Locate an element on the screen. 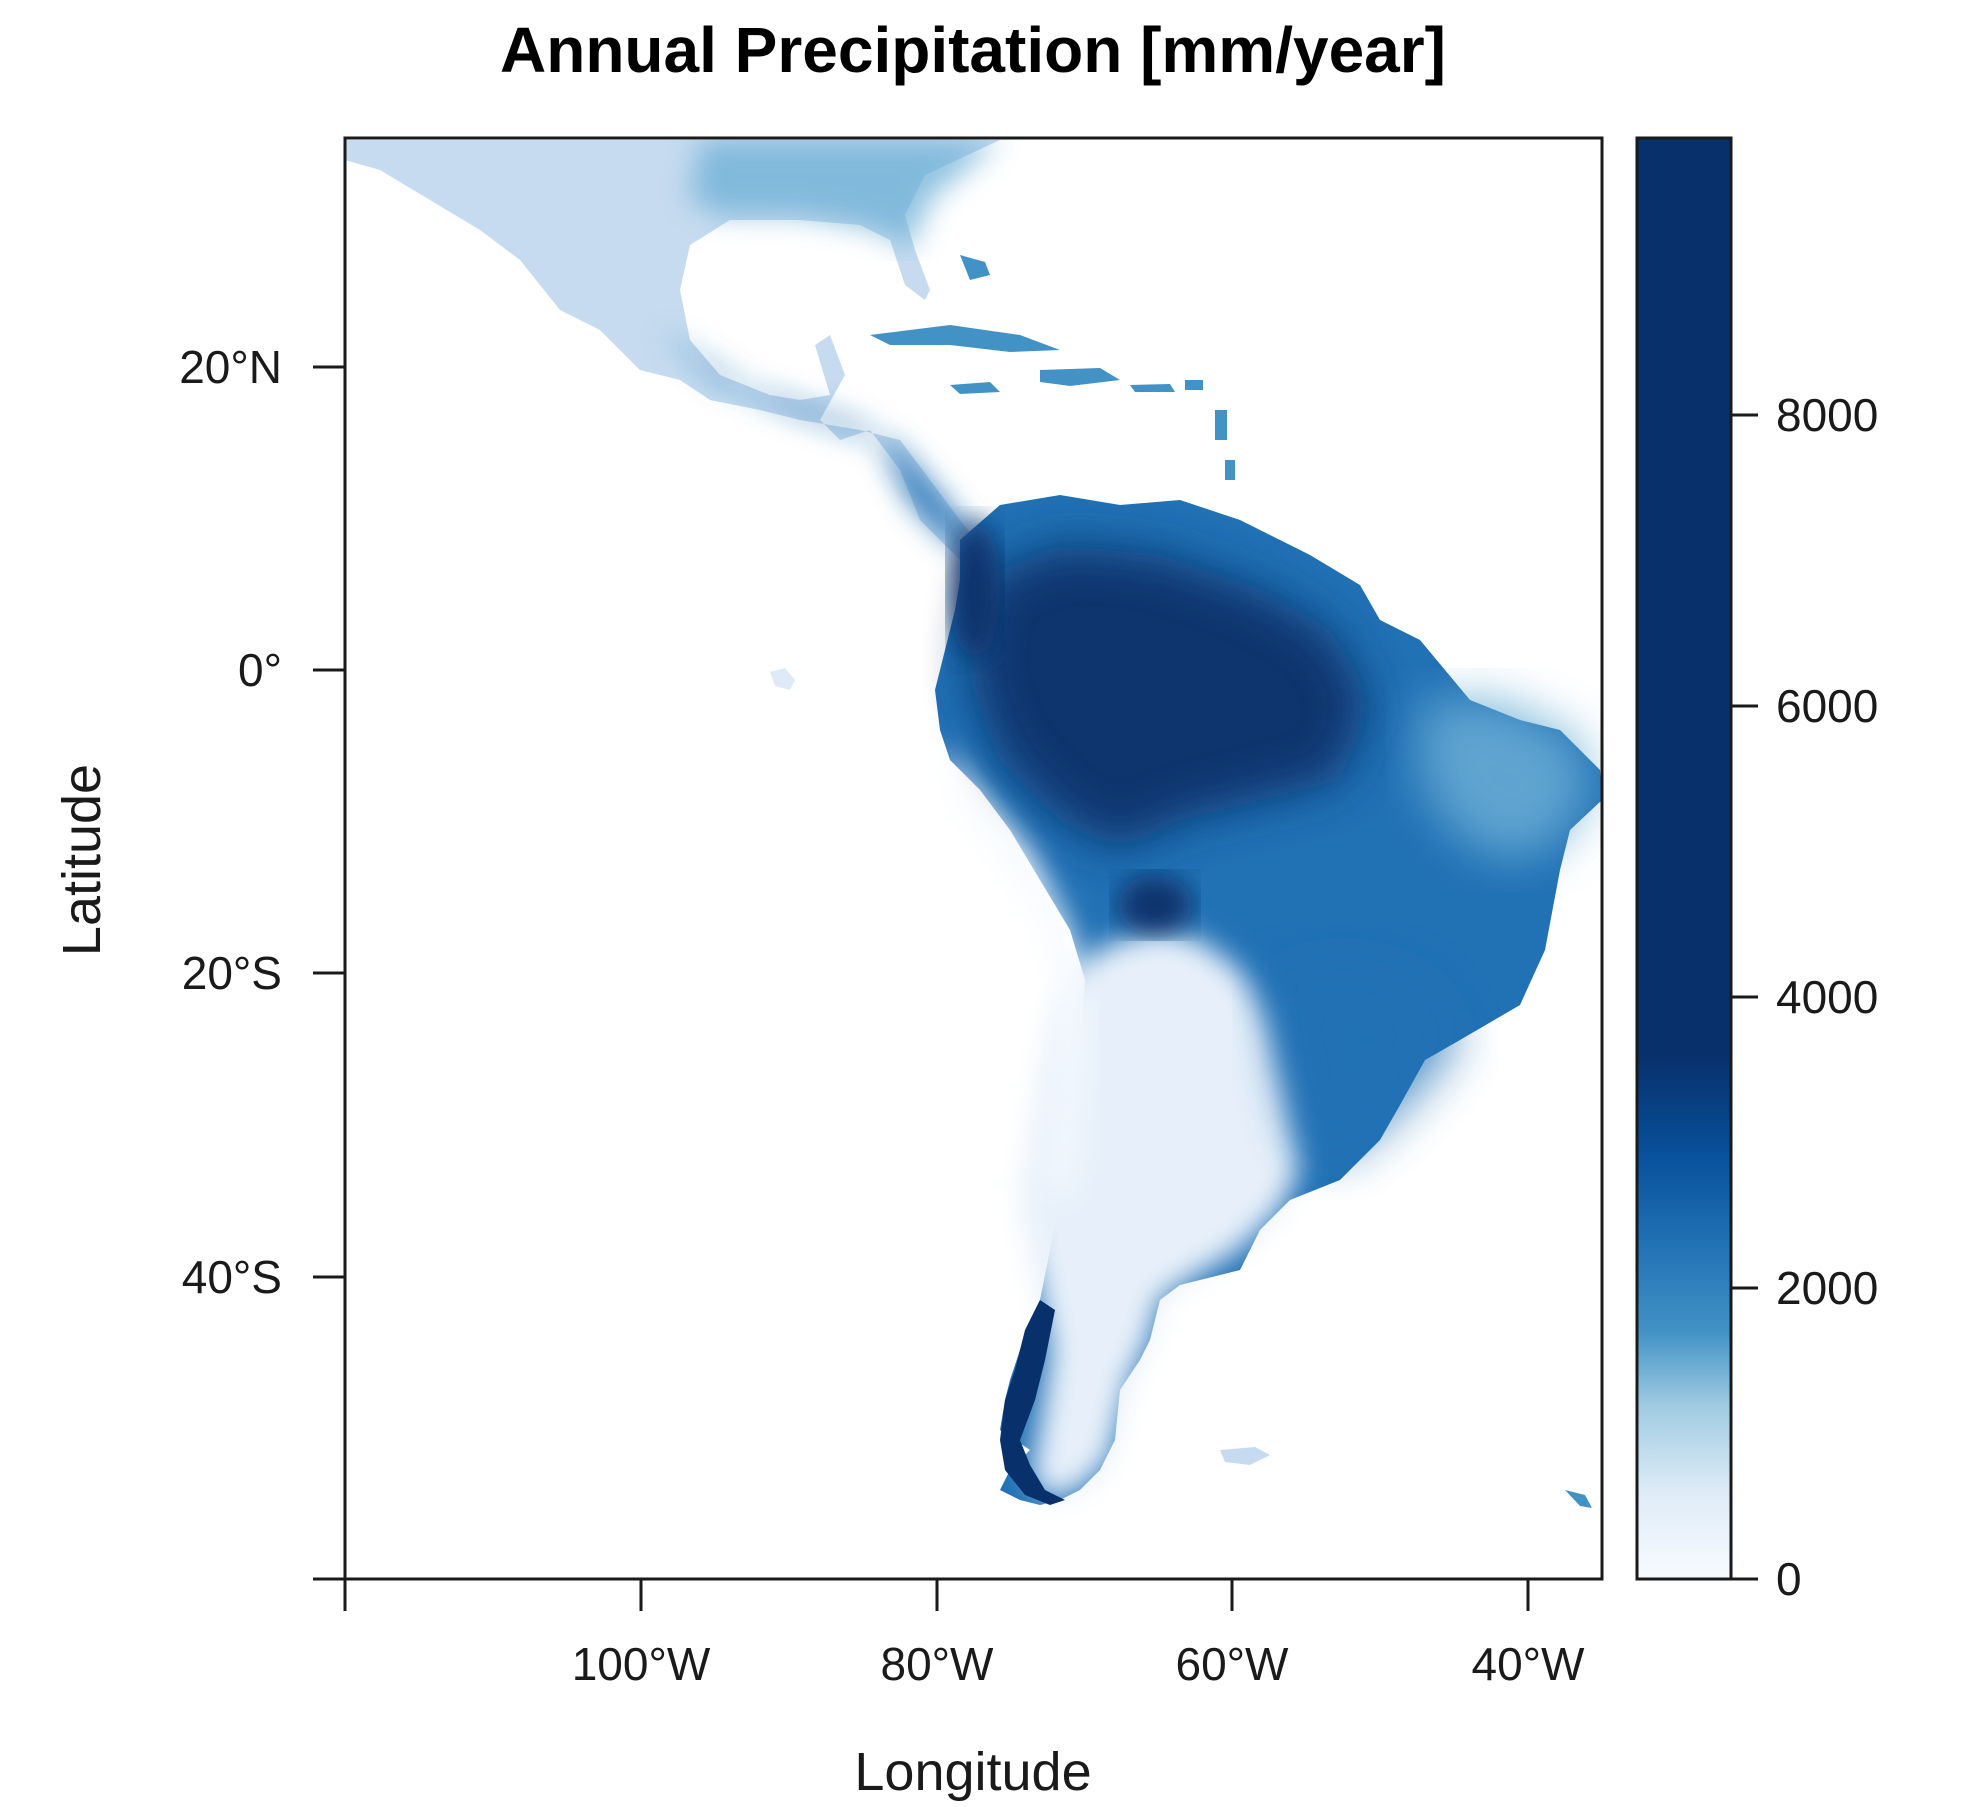  y-tick-label: 0° is located at coordinates (260, 670).